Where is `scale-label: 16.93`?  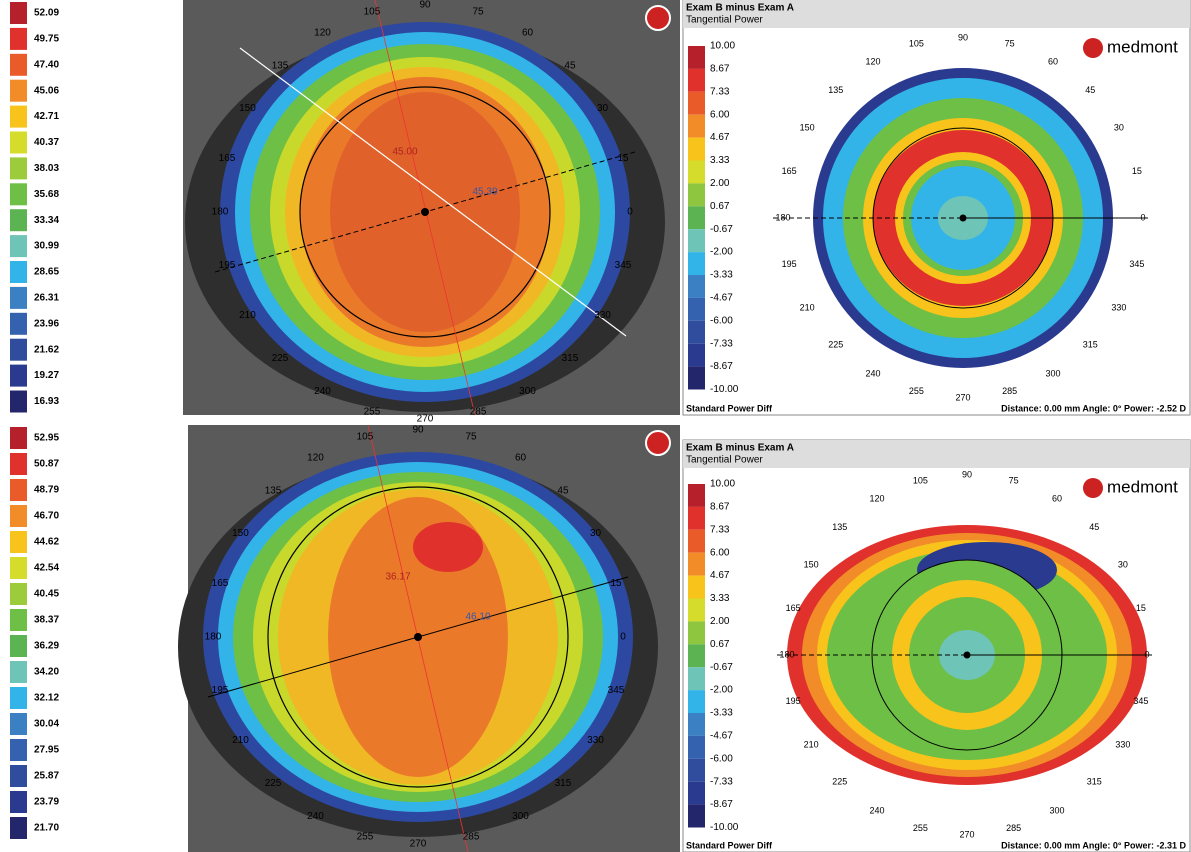 scale-label: 16.93 is located at coordinates (46, 401).